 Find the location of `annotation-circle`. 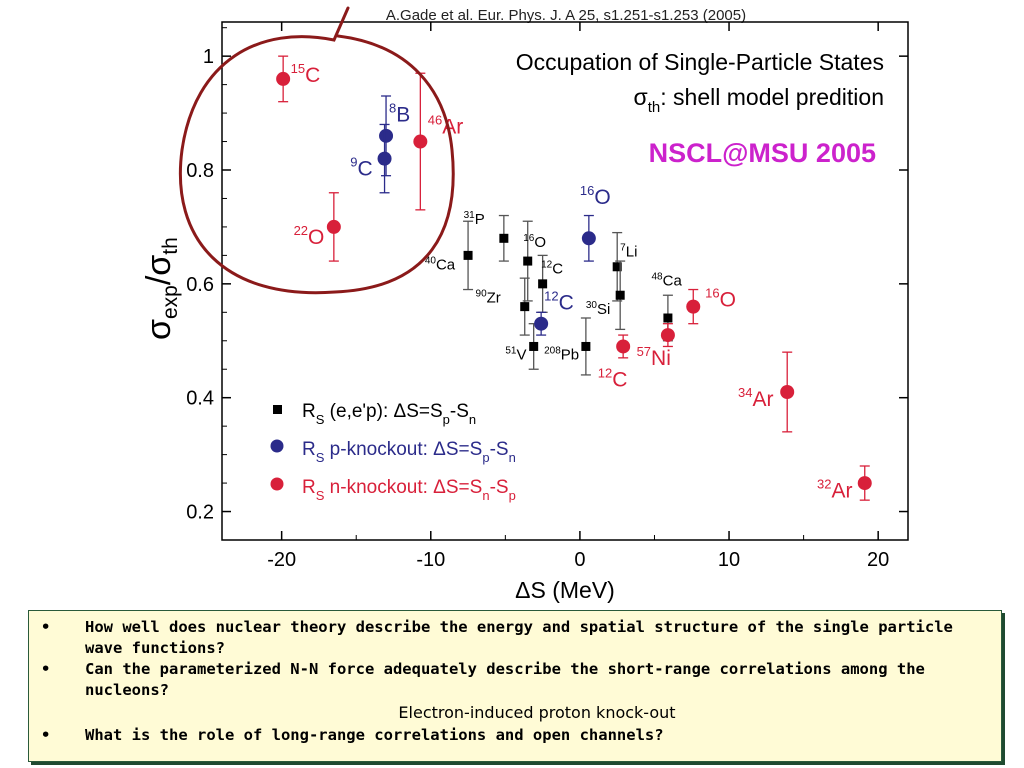

annotation-circle is located at coordinates (317, 150).